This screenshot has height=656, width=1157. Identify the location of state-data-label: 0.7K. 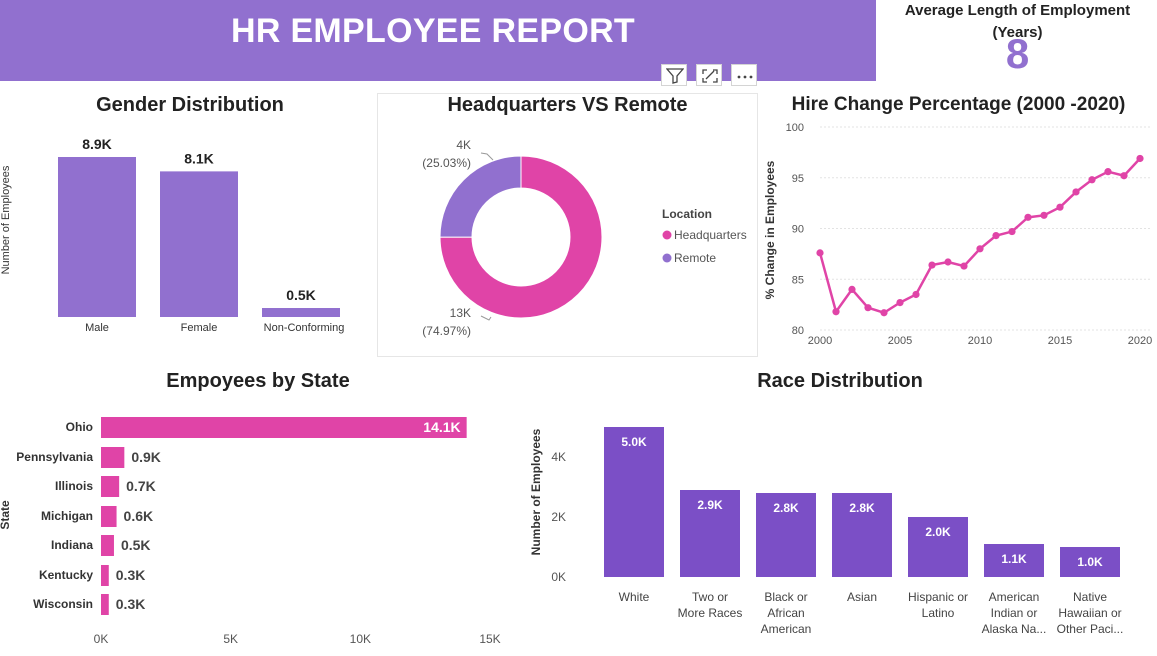
(141, 486).